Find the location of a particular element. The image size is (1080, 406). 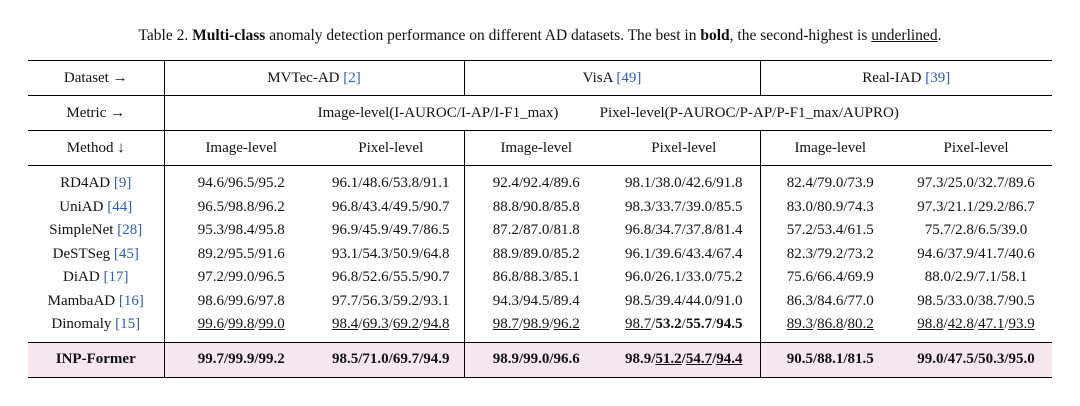

metric-value: 91.0 is located at coordinates (729, 300).